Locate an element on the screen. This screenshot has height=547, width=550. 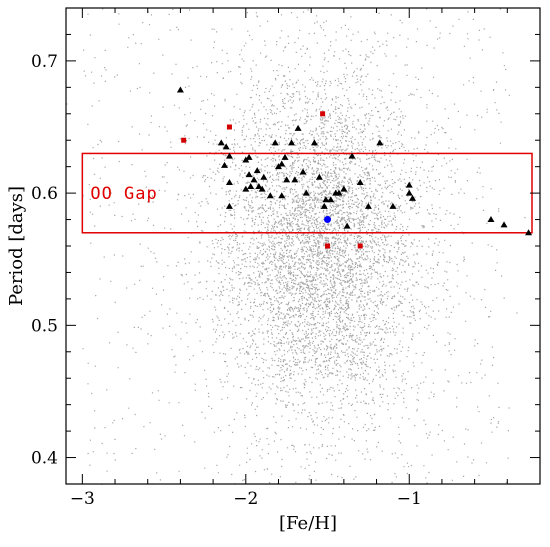
y-axis-title: Period [days] is located at coordinates (16, 246).